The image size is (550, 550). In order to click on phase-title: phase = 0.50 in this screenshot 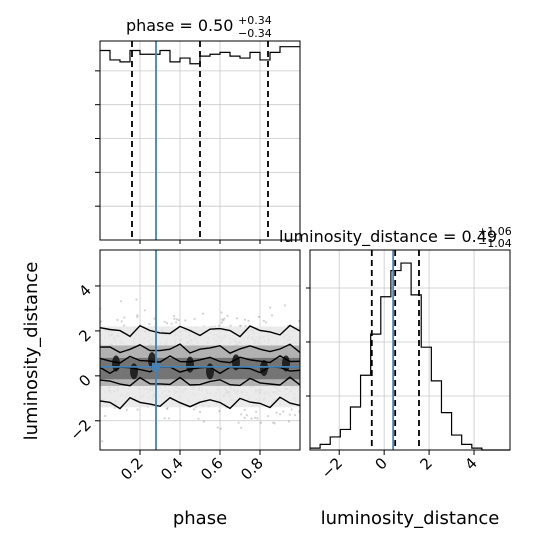, I will do `click(179, 25)`.